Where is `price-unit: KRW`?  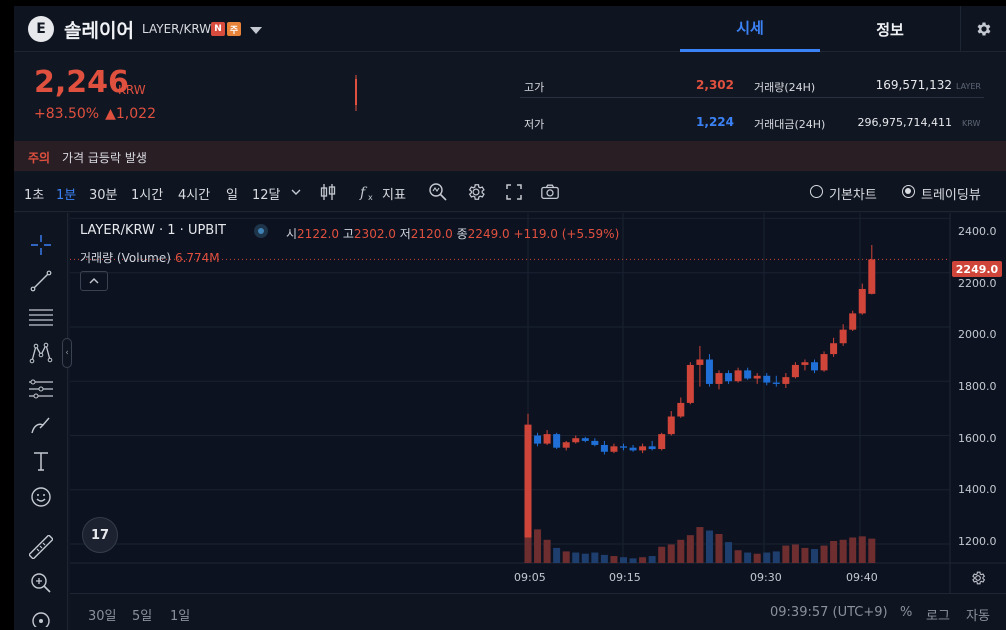 price-unit: KRW is located at coordinates (132, 90).